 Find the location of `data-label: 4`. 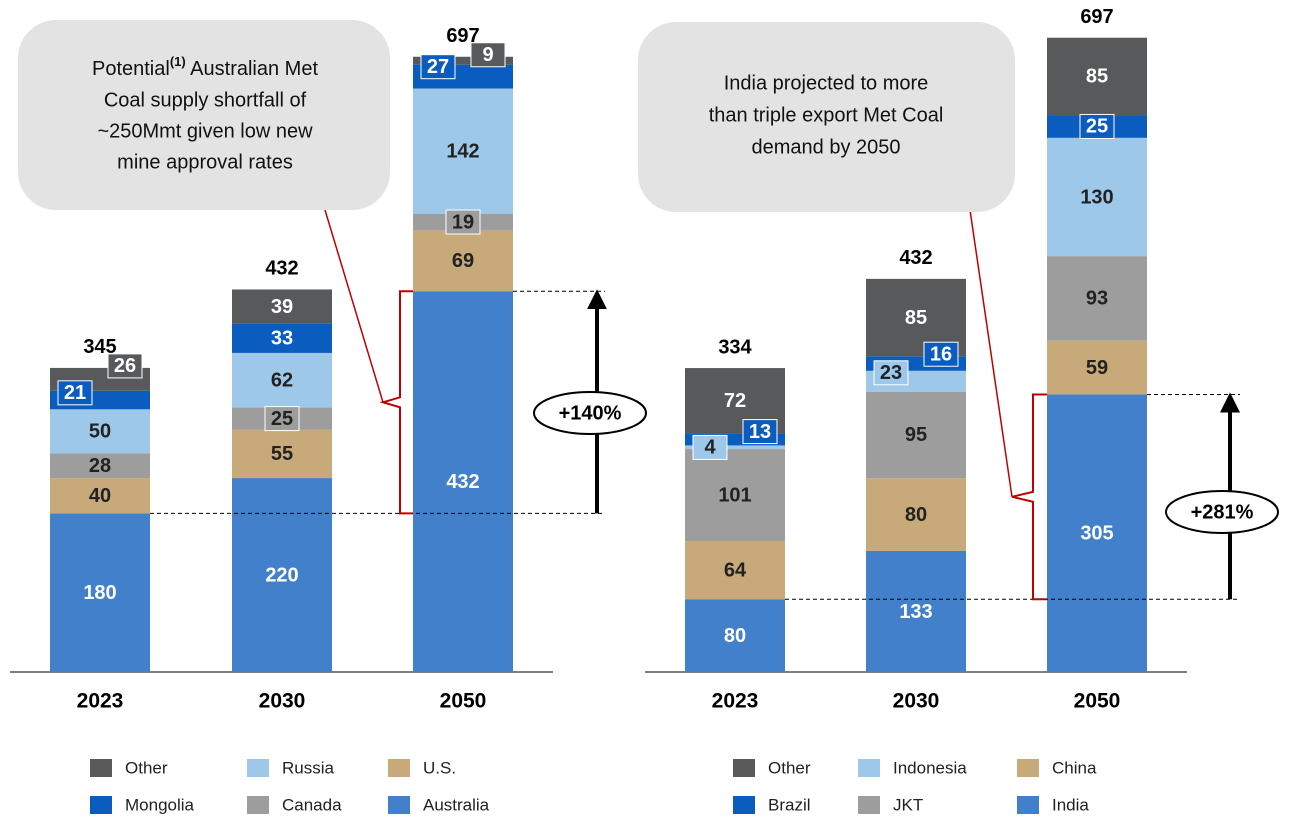

data-label: 4 is located at coordinates (710, 448).